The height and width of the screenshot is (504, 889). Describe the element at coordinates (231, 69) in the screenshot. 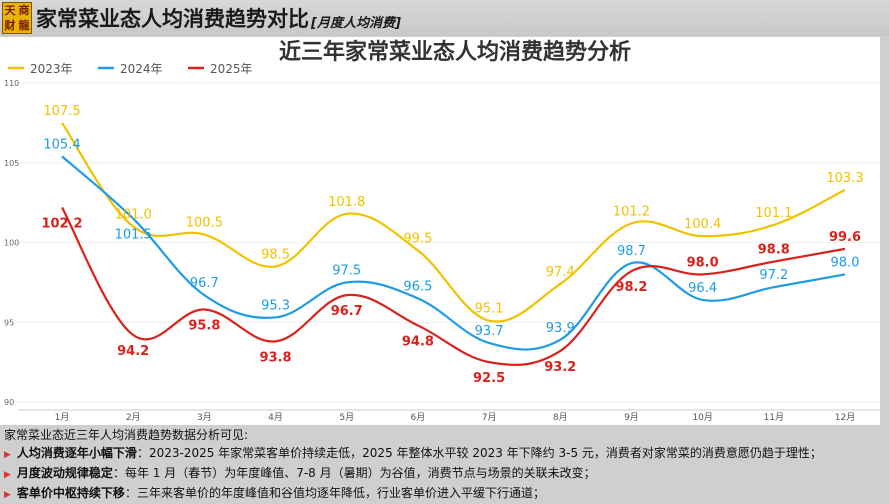

I see `legend-label: 2025年` at that location.